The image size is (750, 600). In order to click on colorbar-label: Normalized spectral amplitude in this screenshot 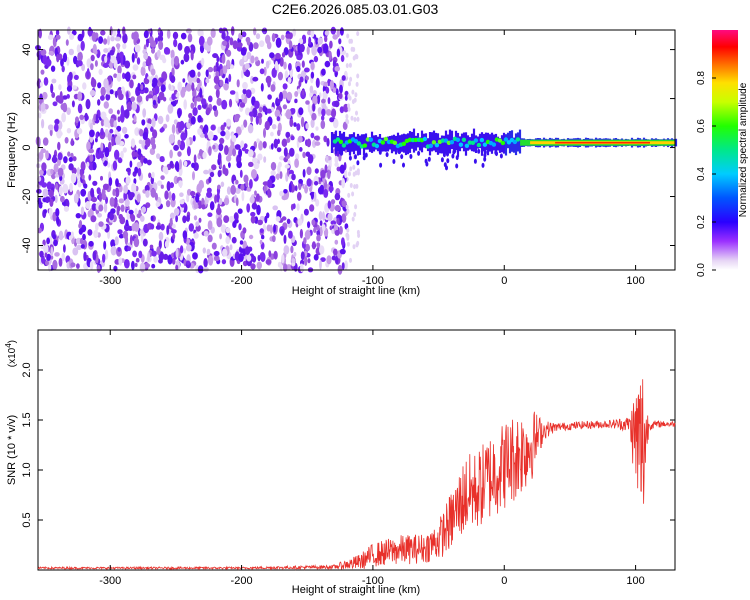, I will do `click(743, 149)`.